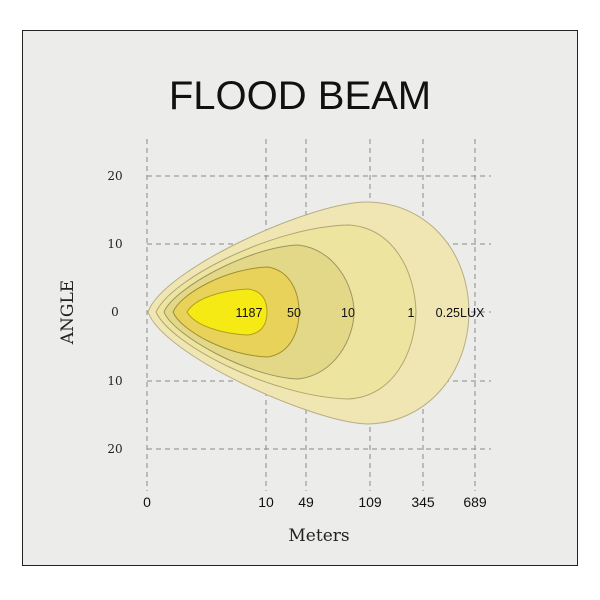  Describe the element at coordinates (114, 176) in the screenshot. I see `y-tick-20-top: 20` at that location.